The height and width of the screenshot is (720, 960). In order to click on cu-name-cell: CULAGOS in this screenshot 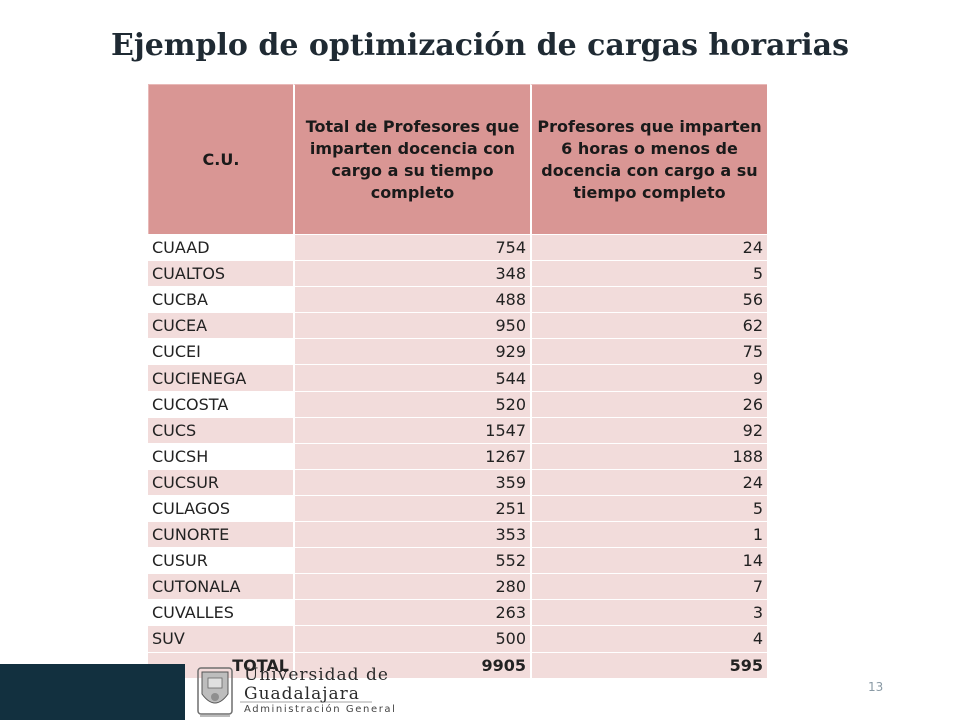, I will do `click(220, 508)`.